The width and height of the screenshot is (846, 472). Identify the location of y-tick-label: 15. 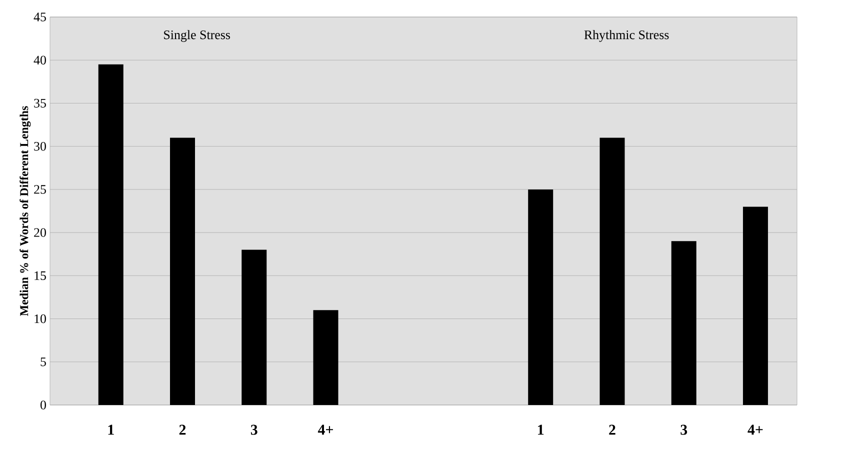
(40, 275).